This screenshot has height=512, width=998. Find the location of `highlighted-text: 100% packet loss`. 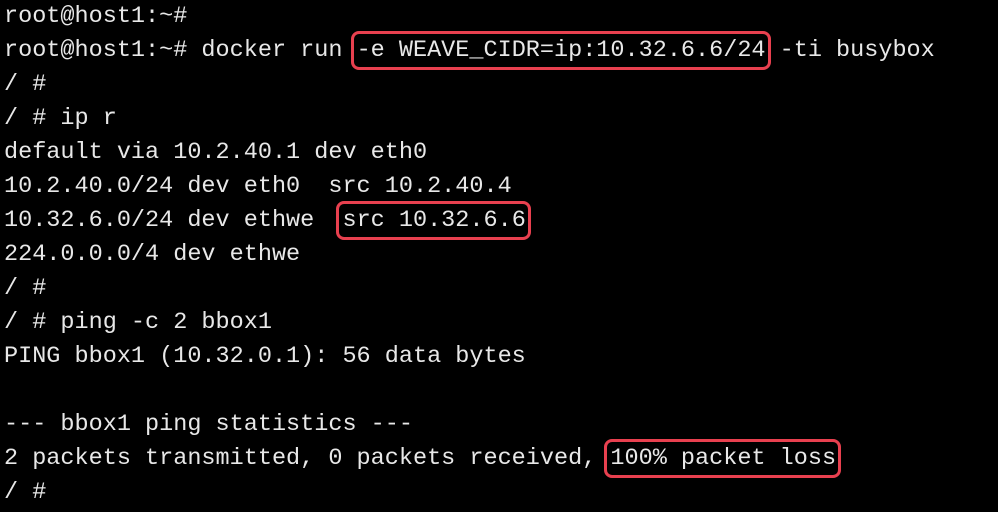

highlighted-text: 100% packet loss is located at coordinates (723, 458).